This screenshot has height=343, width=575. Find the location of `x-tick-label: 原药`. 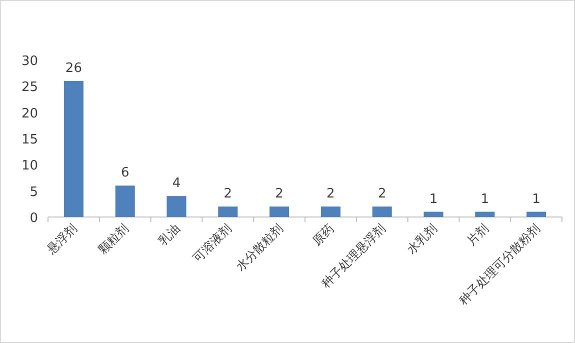

x-tick-label: 原药 is located at coordinates (323, 234).